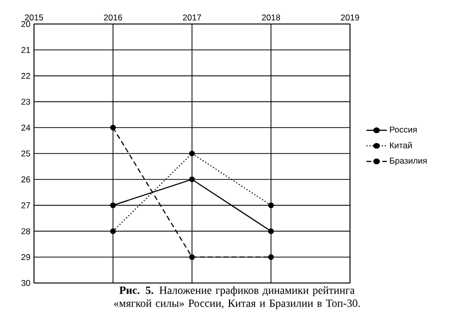 This screenshot has height=334, width=474. What do you see at coordinates (25, 205) in the screenshot?
I see `y-tick-label: 27` at bounding box center [25, 205].